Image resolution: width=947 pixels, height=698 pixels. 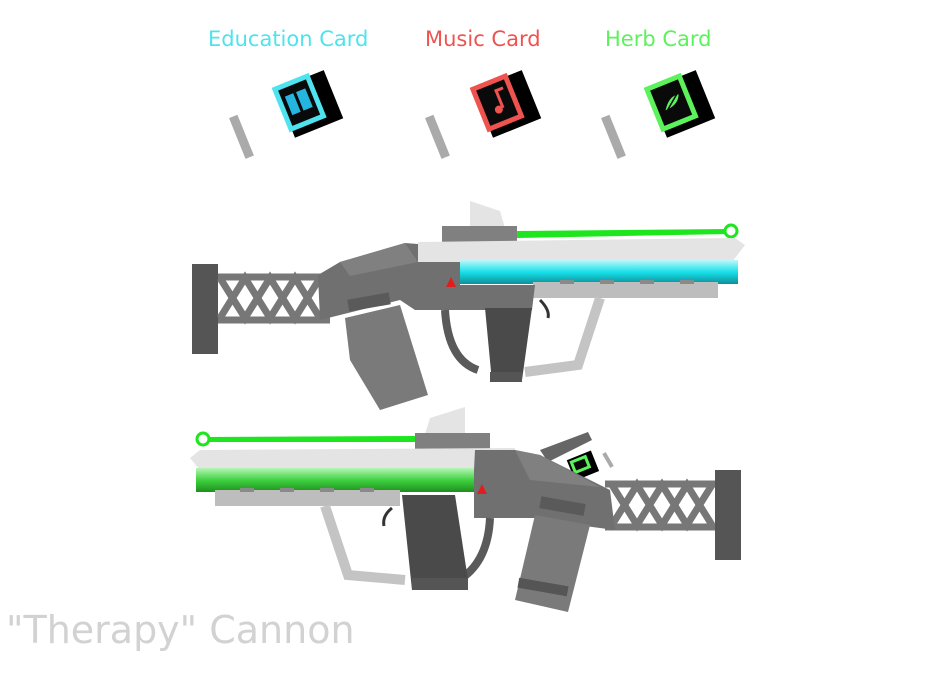 I want to click on leaf-icon, so click(x=672, y=102).